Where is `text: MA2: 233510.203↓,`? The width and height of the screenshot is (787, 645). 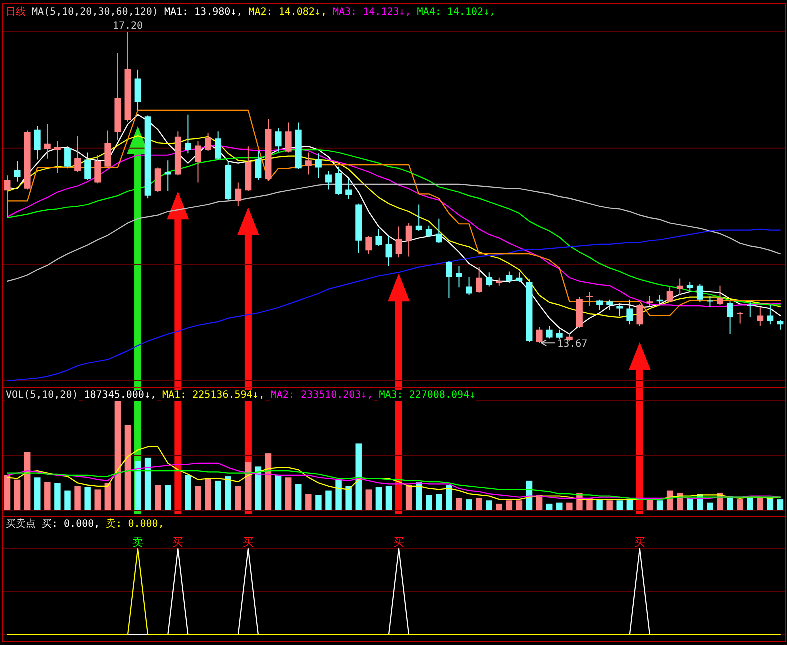
text: MA2: 233510.203↓, is located at coordinates (322, 395).